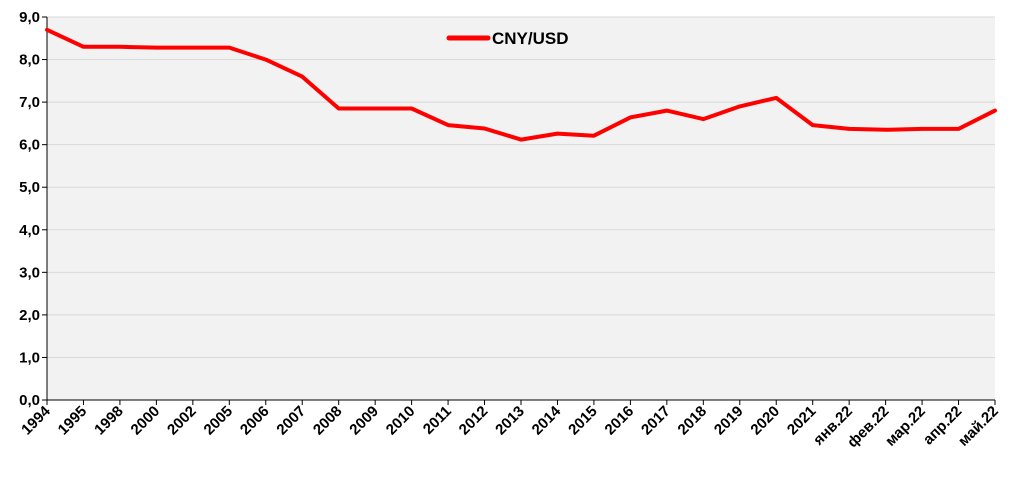 The width and height of the screenshot is (1024, 478). I want to click on legend: CNY/USD, so click(507, 38).